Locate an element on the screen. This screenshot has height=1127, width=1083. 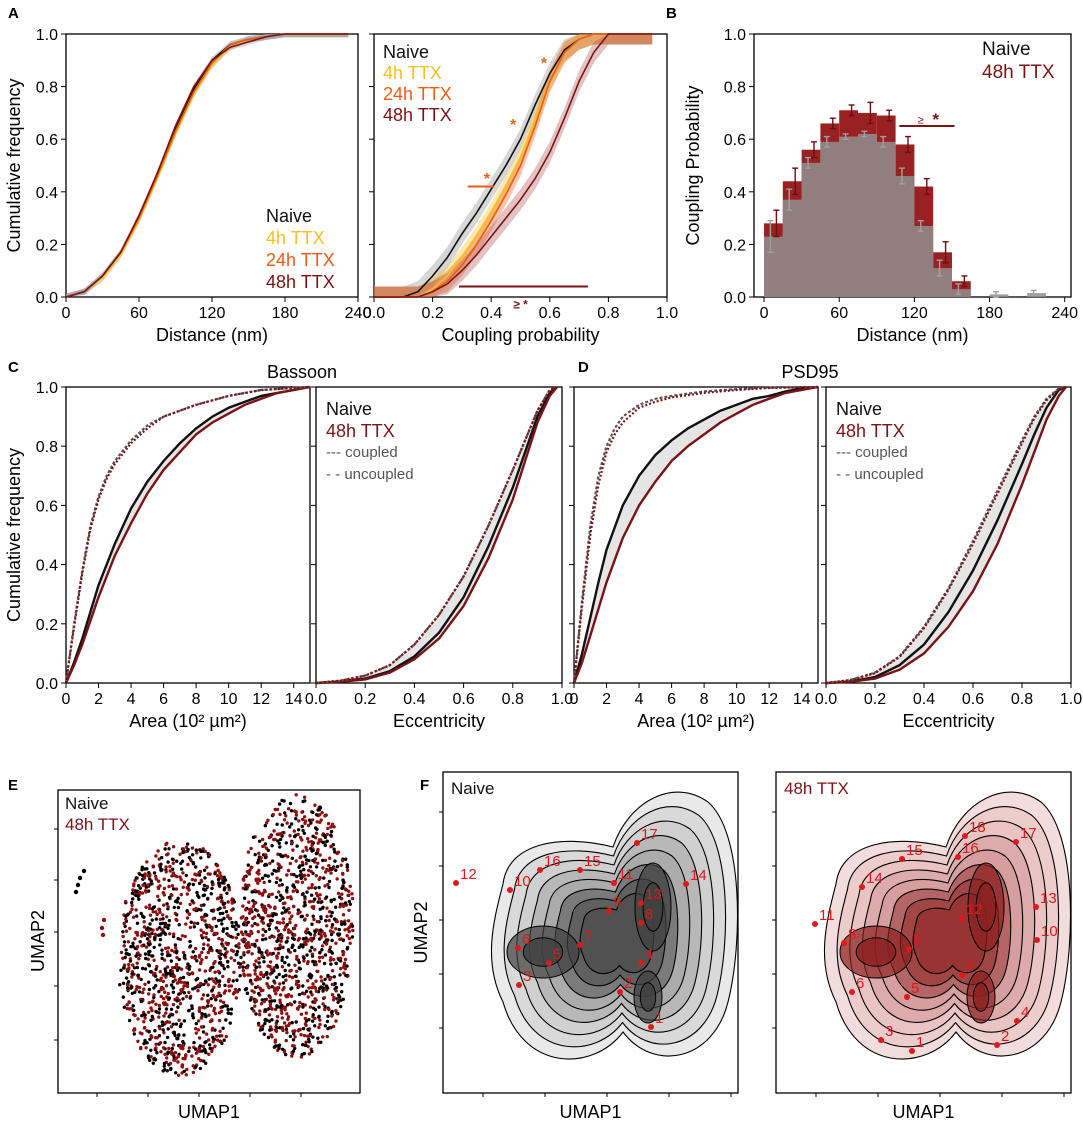
f2-cluster-dot is located at coordinates (881, 1040).